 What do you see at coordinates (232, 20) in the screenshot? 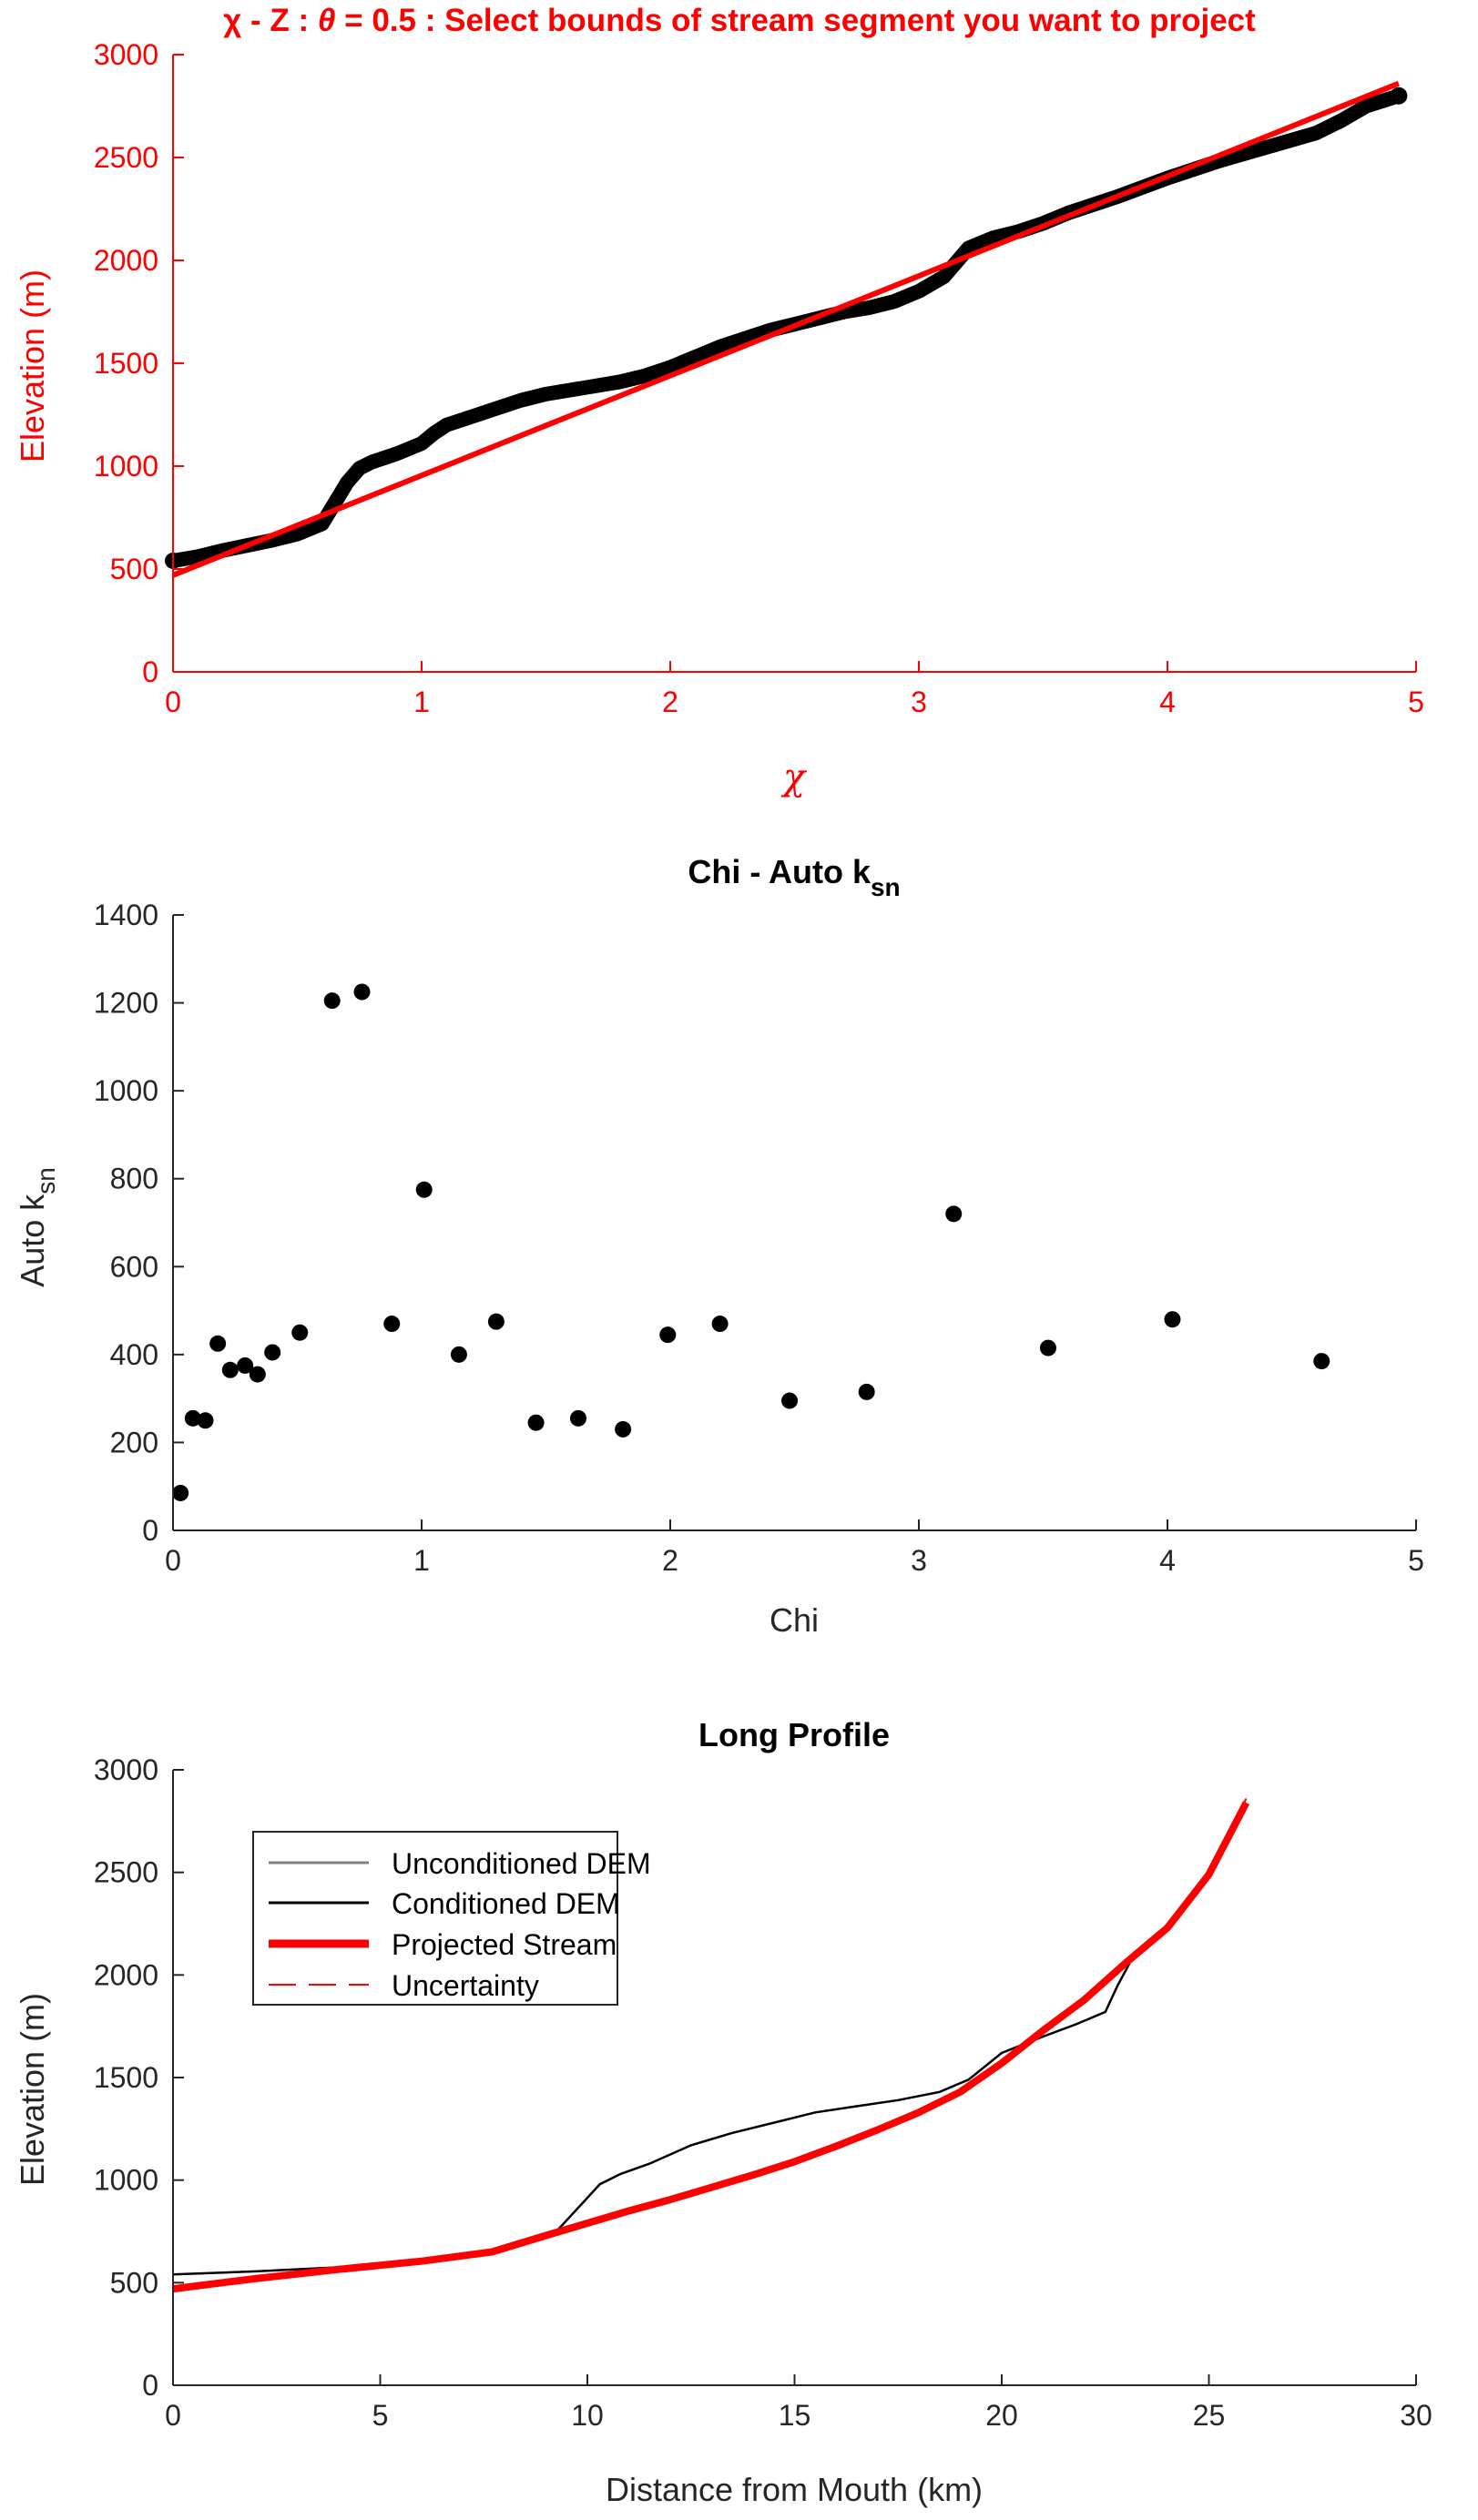
I see `chi-z-title-chi: χ` at bounding box center [232, 20].